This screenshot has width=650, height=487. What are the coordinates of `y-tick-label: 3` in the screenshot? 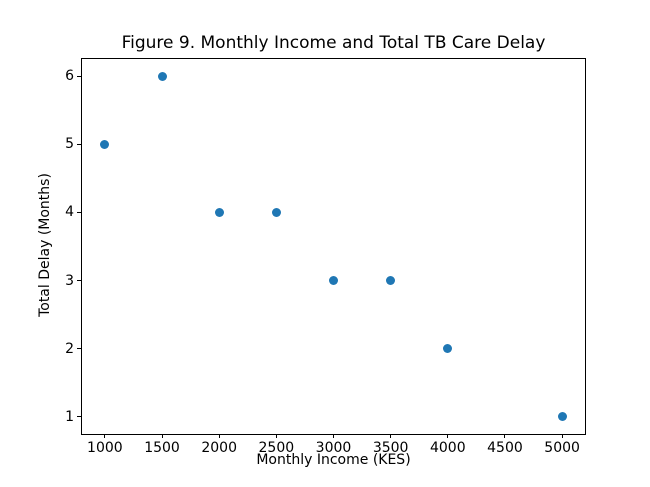 It's located at (69, 280).